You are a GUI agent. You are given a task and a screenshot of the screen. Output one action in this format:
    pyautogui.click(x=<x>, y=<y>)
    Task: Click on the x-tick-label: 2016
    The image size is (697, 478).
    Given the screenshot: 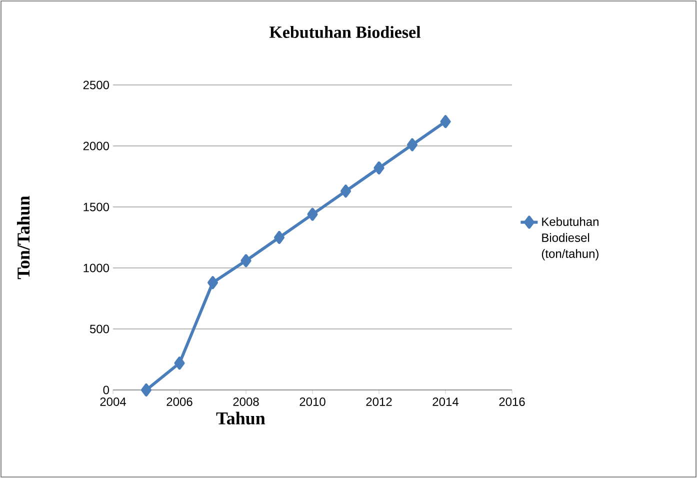 What is the action you would take?
    pyautogui.click(x=512, y=402)
    